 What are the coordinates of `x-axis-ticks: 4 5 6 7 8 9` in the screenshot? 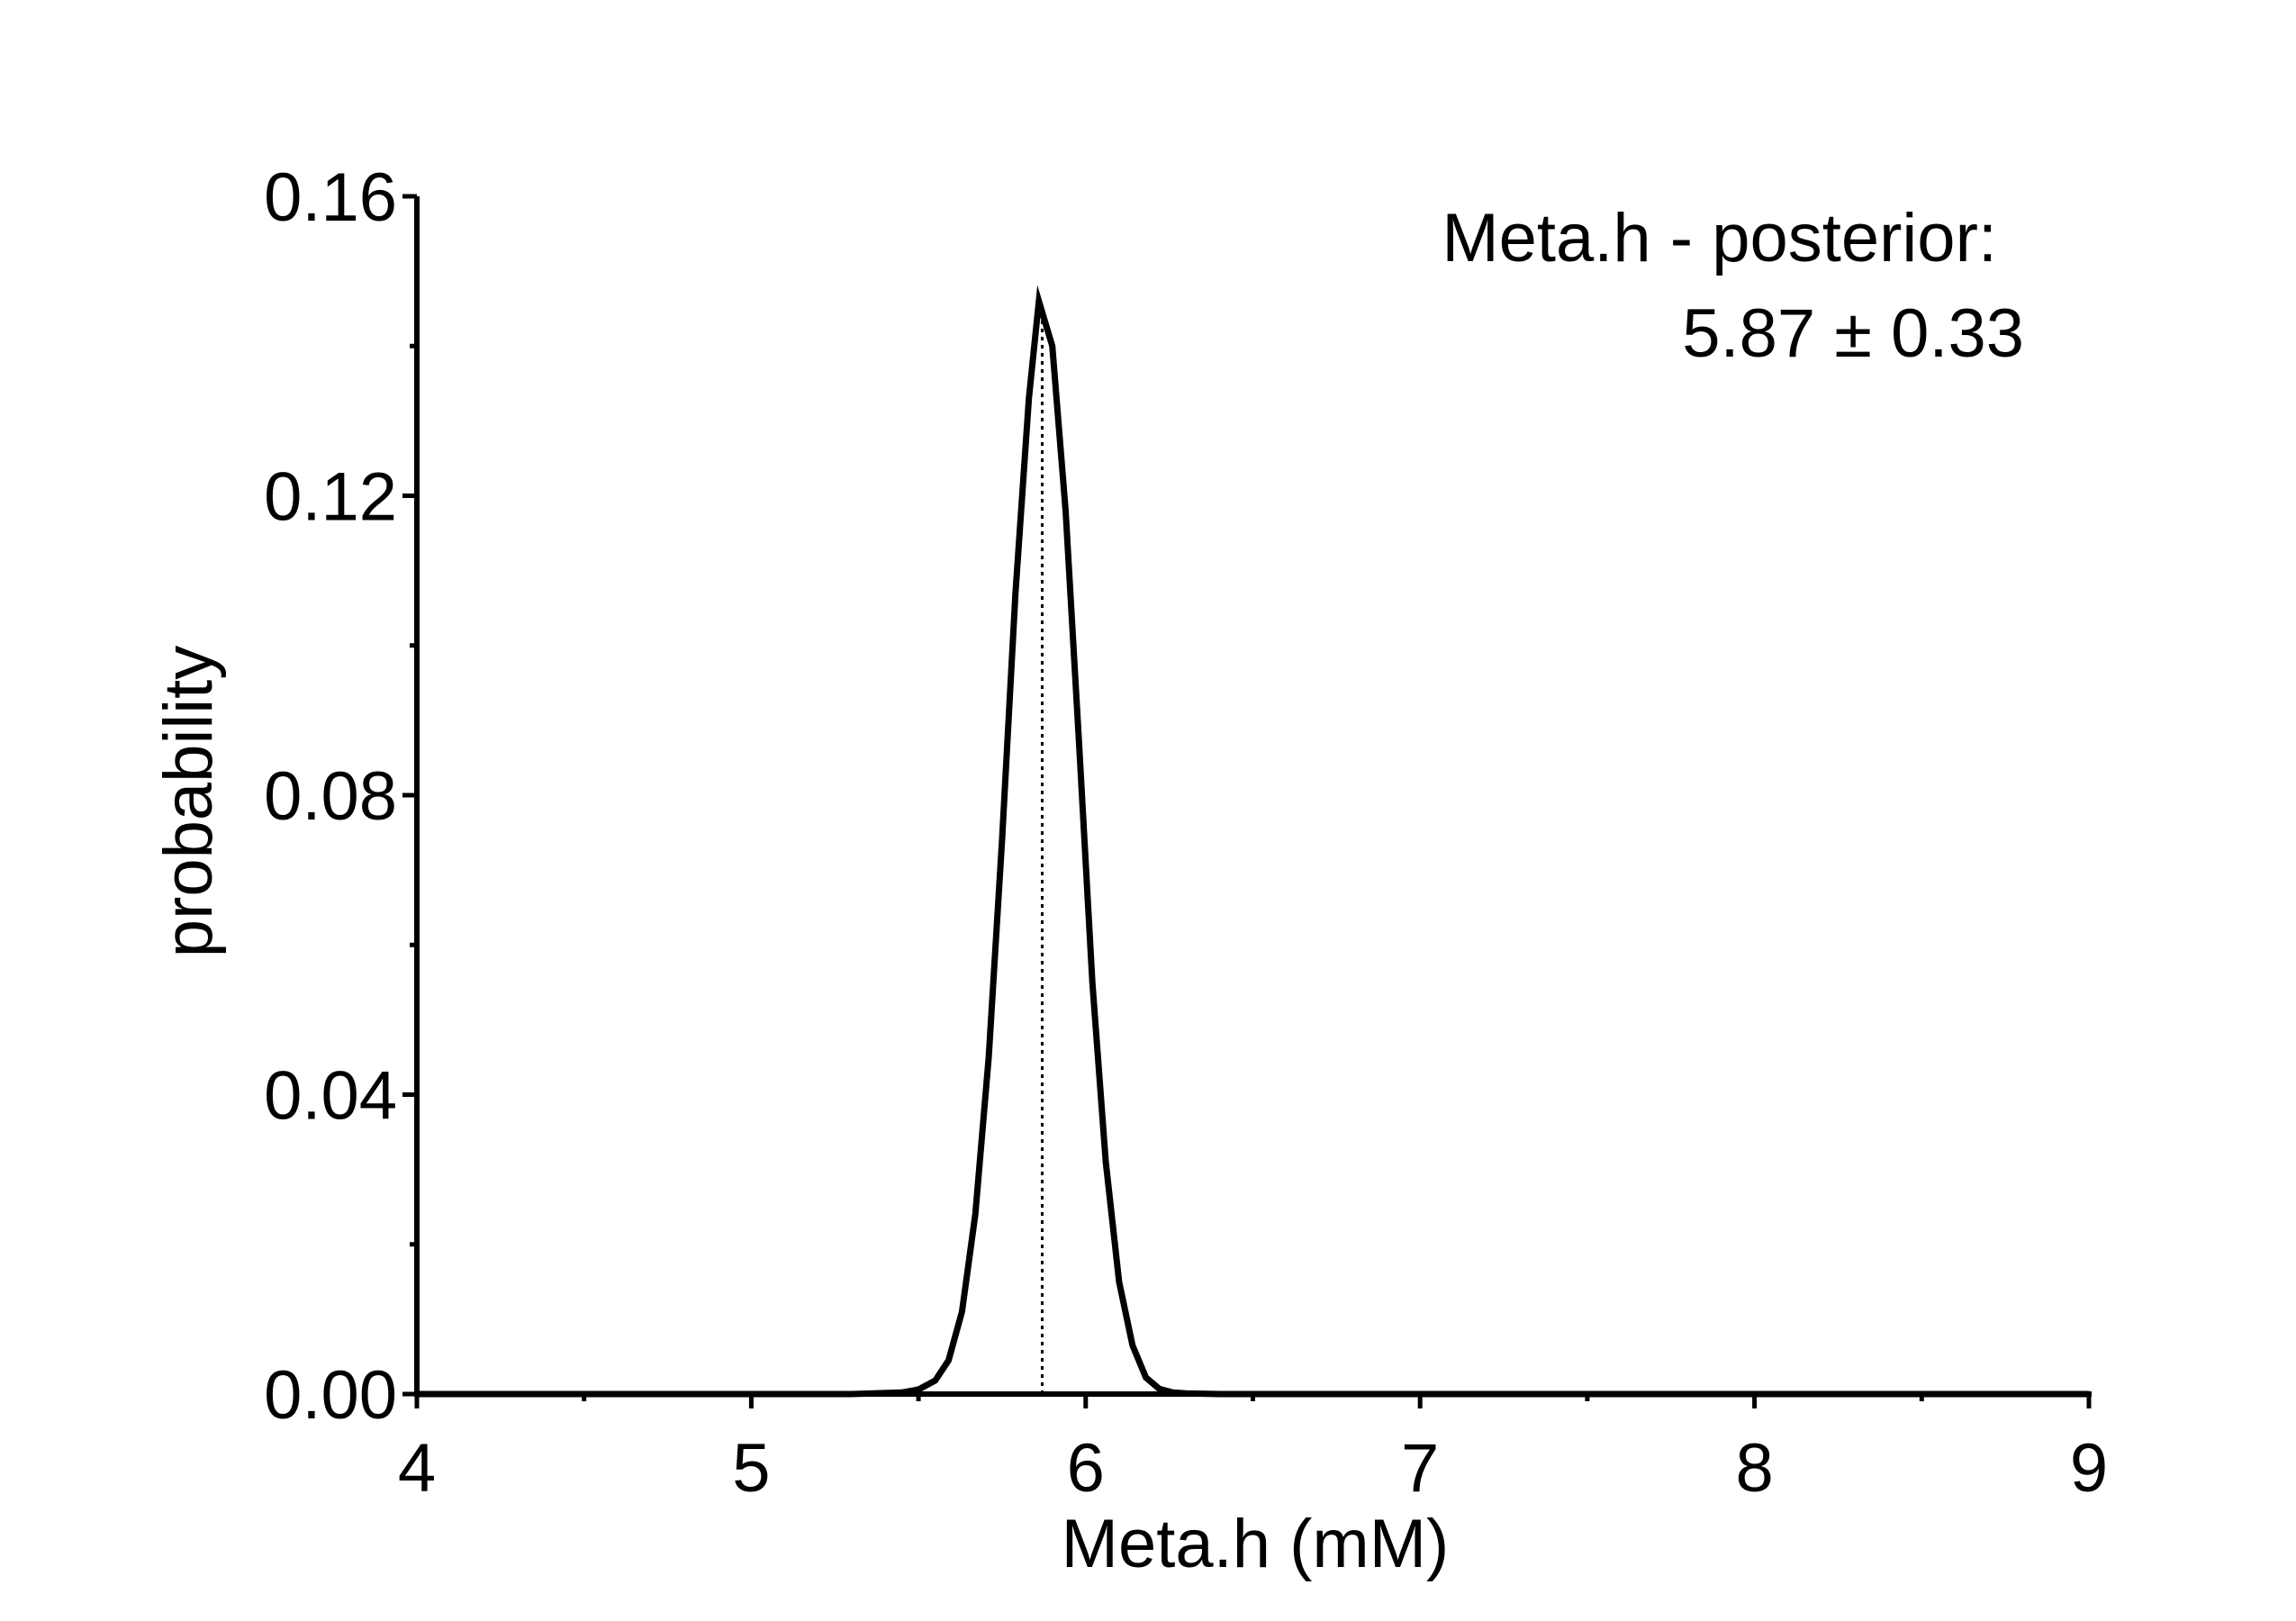 It's located at (1253, 1450).